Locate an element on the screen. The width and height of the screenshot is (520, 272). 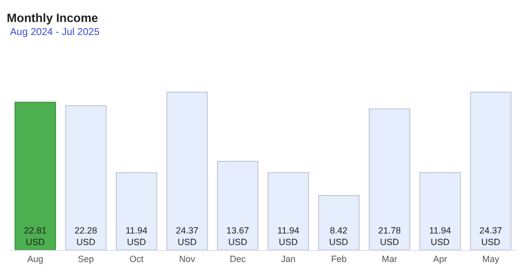
chart-subtitle: Aug 2024 - Jul 2025 is located at coordinates (55, 32).